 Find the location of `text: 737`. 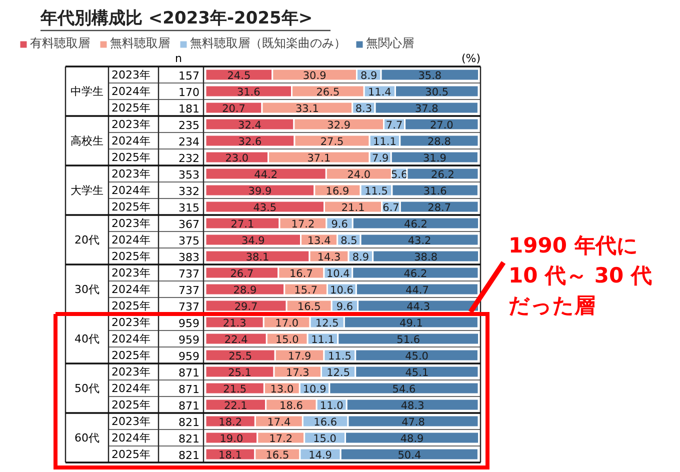

text: 737 is located at coordinates (189, 273).